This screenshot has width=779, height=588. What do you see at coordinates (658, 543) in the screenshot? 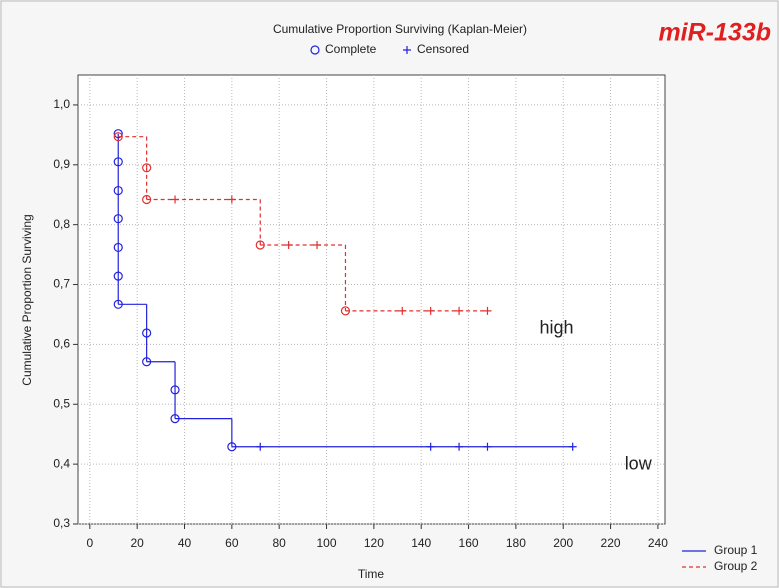
I see `x-tick-label: 240` at bounding box center [658, 543].